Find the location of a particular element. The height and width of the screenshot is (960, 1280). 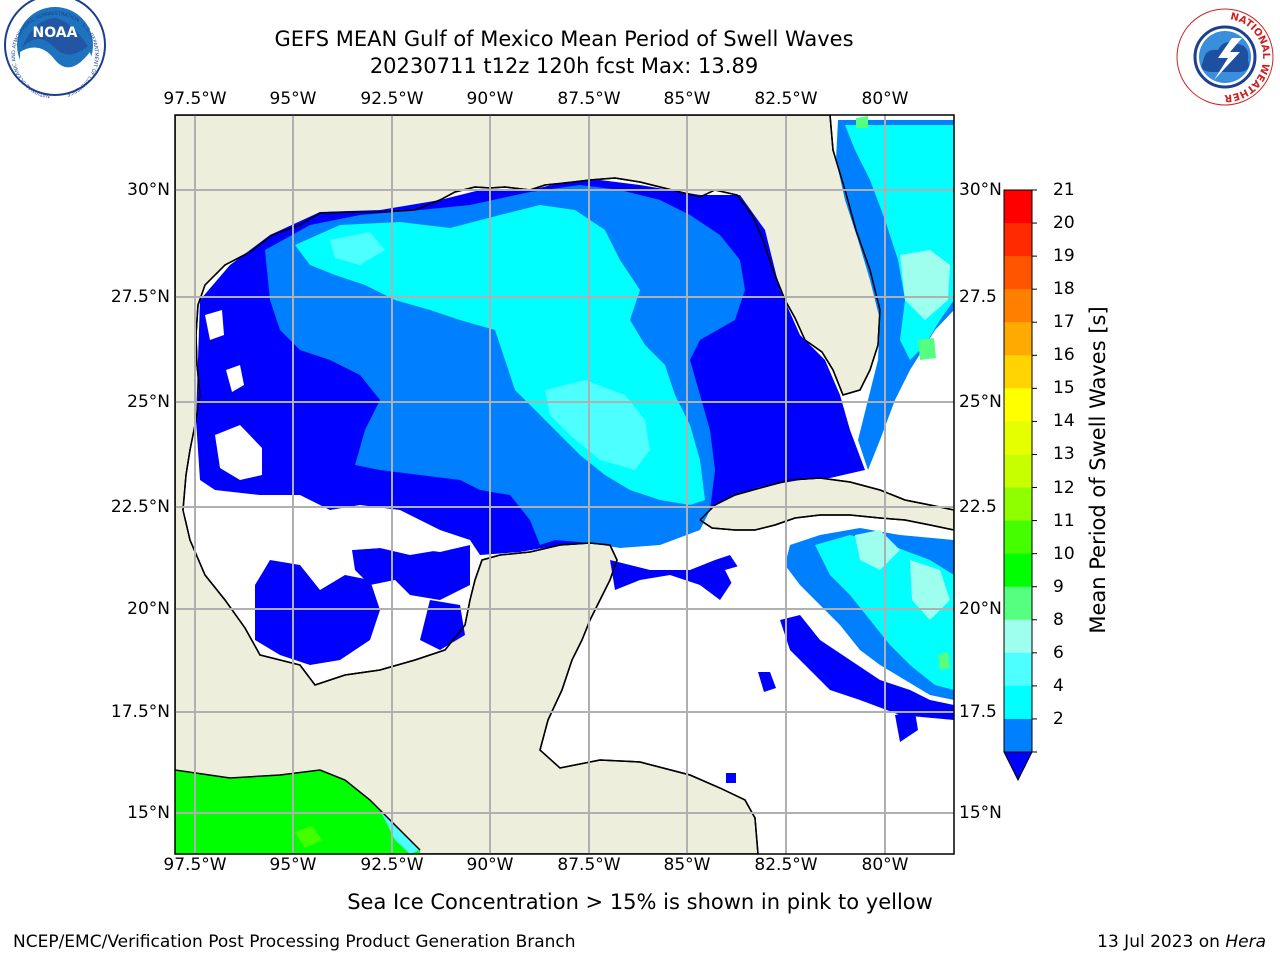

colorbar-tick-label: 15 is located at coordinates (1064, 388).